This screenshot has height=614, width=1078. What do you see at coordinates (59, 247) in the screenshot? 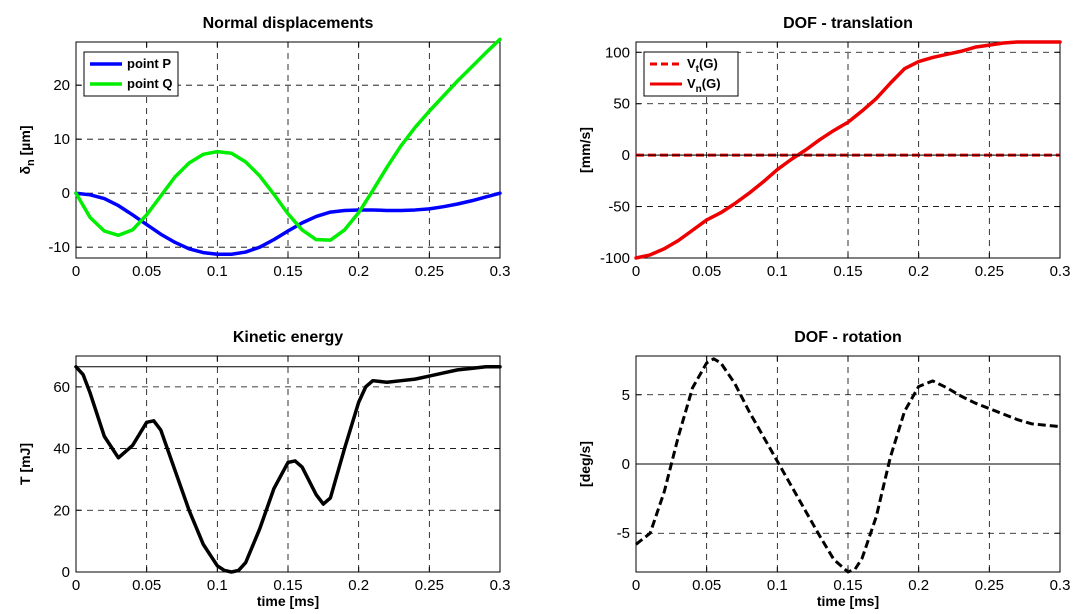
I see `y-tick-label: -10` at bounding box center [59, 247].